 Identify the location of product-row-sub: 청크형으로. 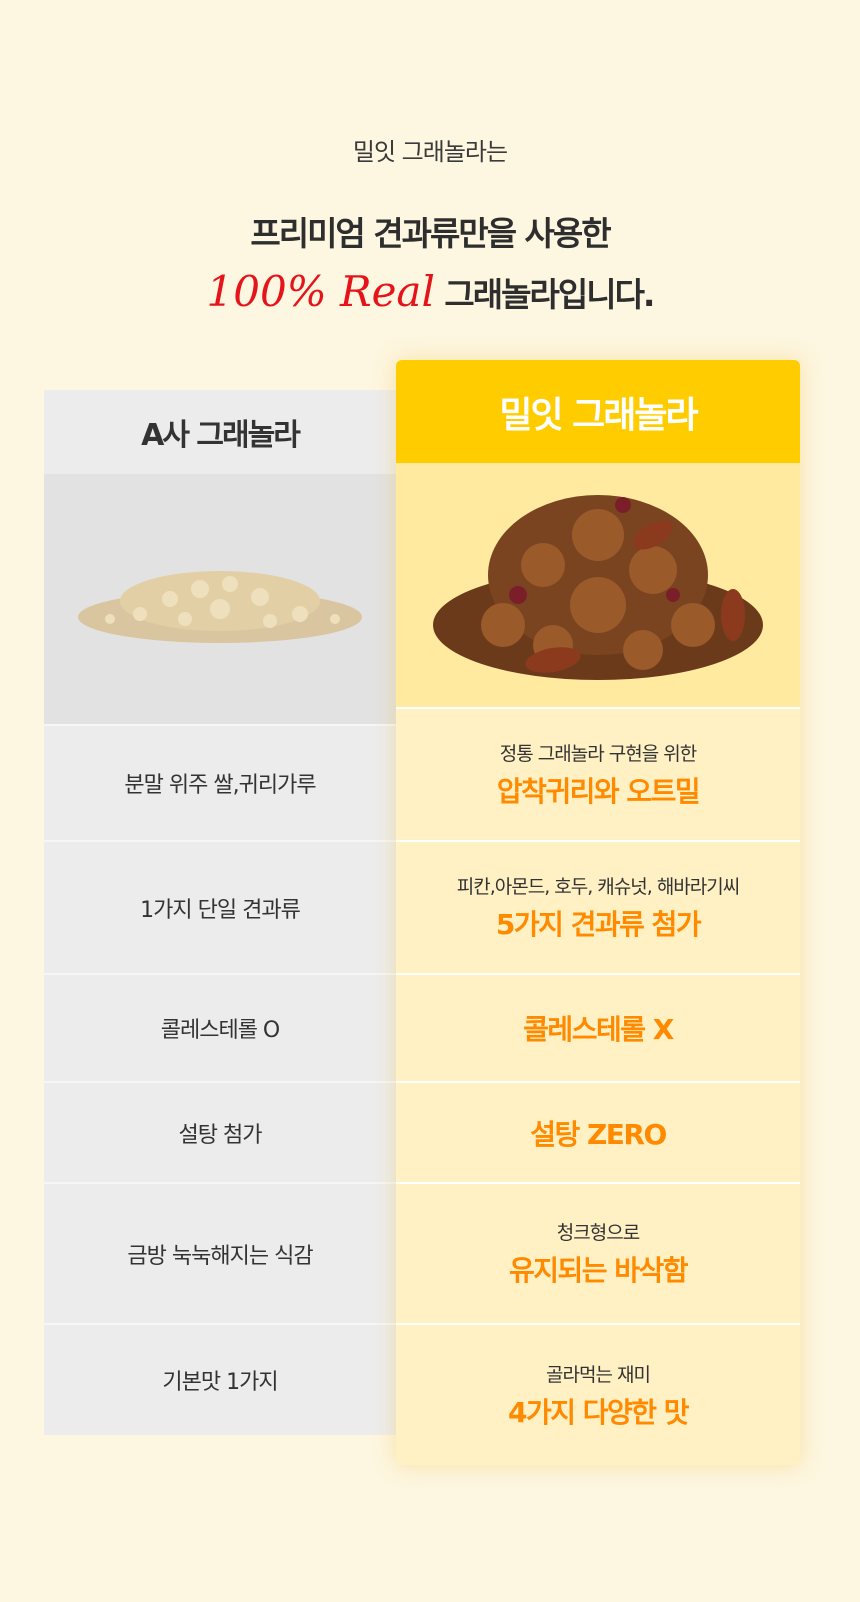
(598, 1233).